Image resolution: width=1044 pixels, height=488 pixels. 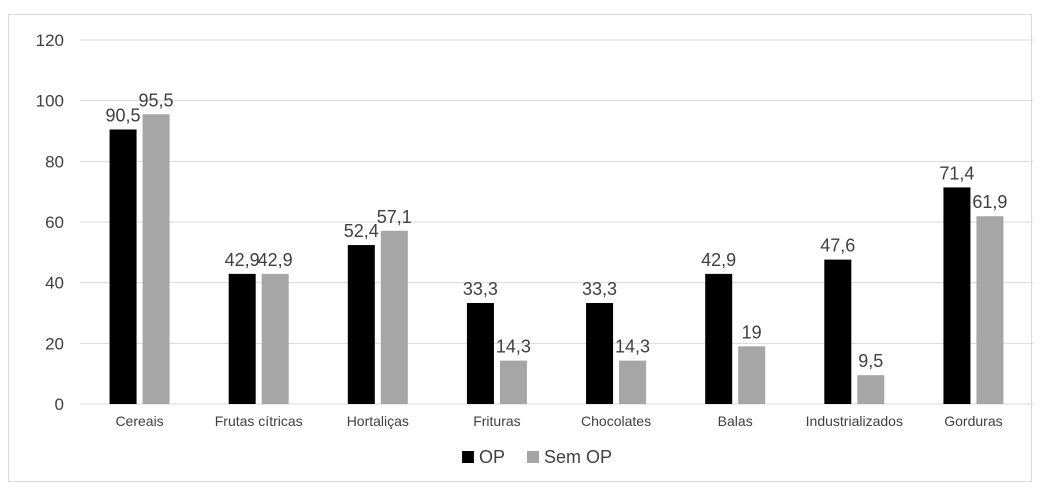 What do you see at coordinates (394, 217) in the screenshot?
I see `data-label: 57,1` at bounding box center [394, 217].